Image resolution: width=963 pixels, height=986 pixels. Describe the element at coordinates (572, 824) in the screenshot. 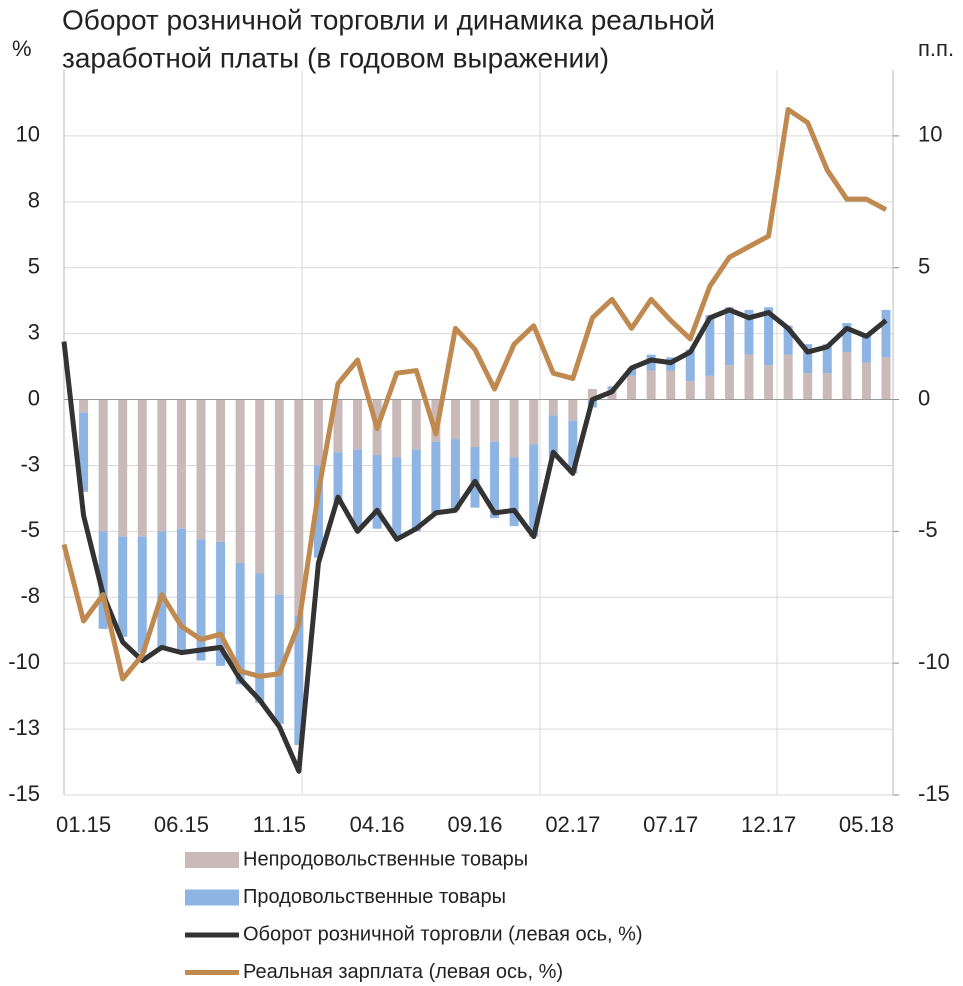

I see `x-tick-label: 02.17` at that location.